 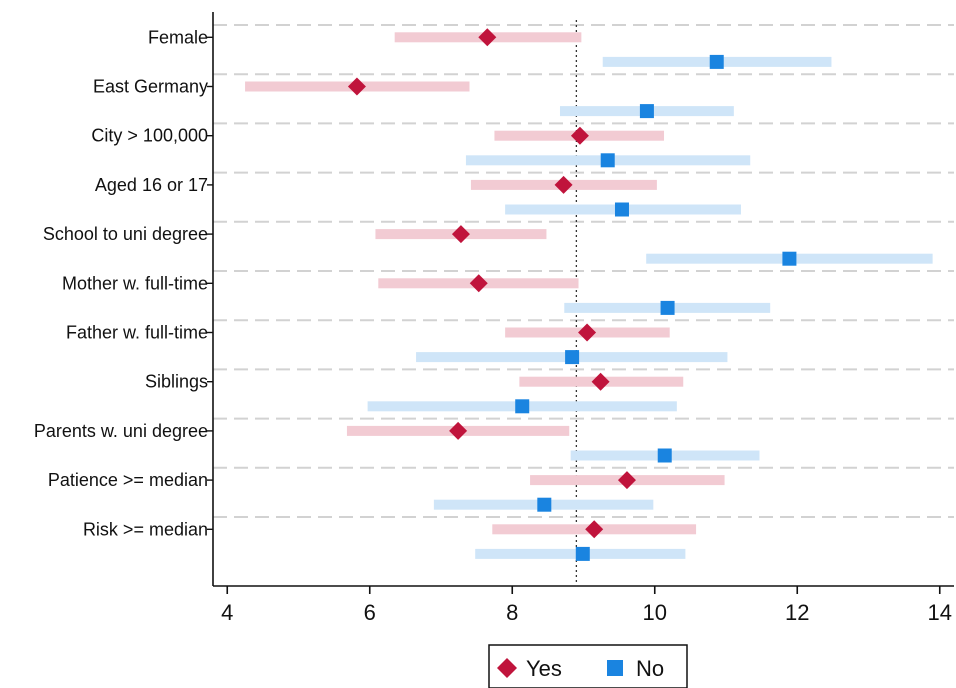 I want to click on category-label: East Germany, so click(x=150, y=87).